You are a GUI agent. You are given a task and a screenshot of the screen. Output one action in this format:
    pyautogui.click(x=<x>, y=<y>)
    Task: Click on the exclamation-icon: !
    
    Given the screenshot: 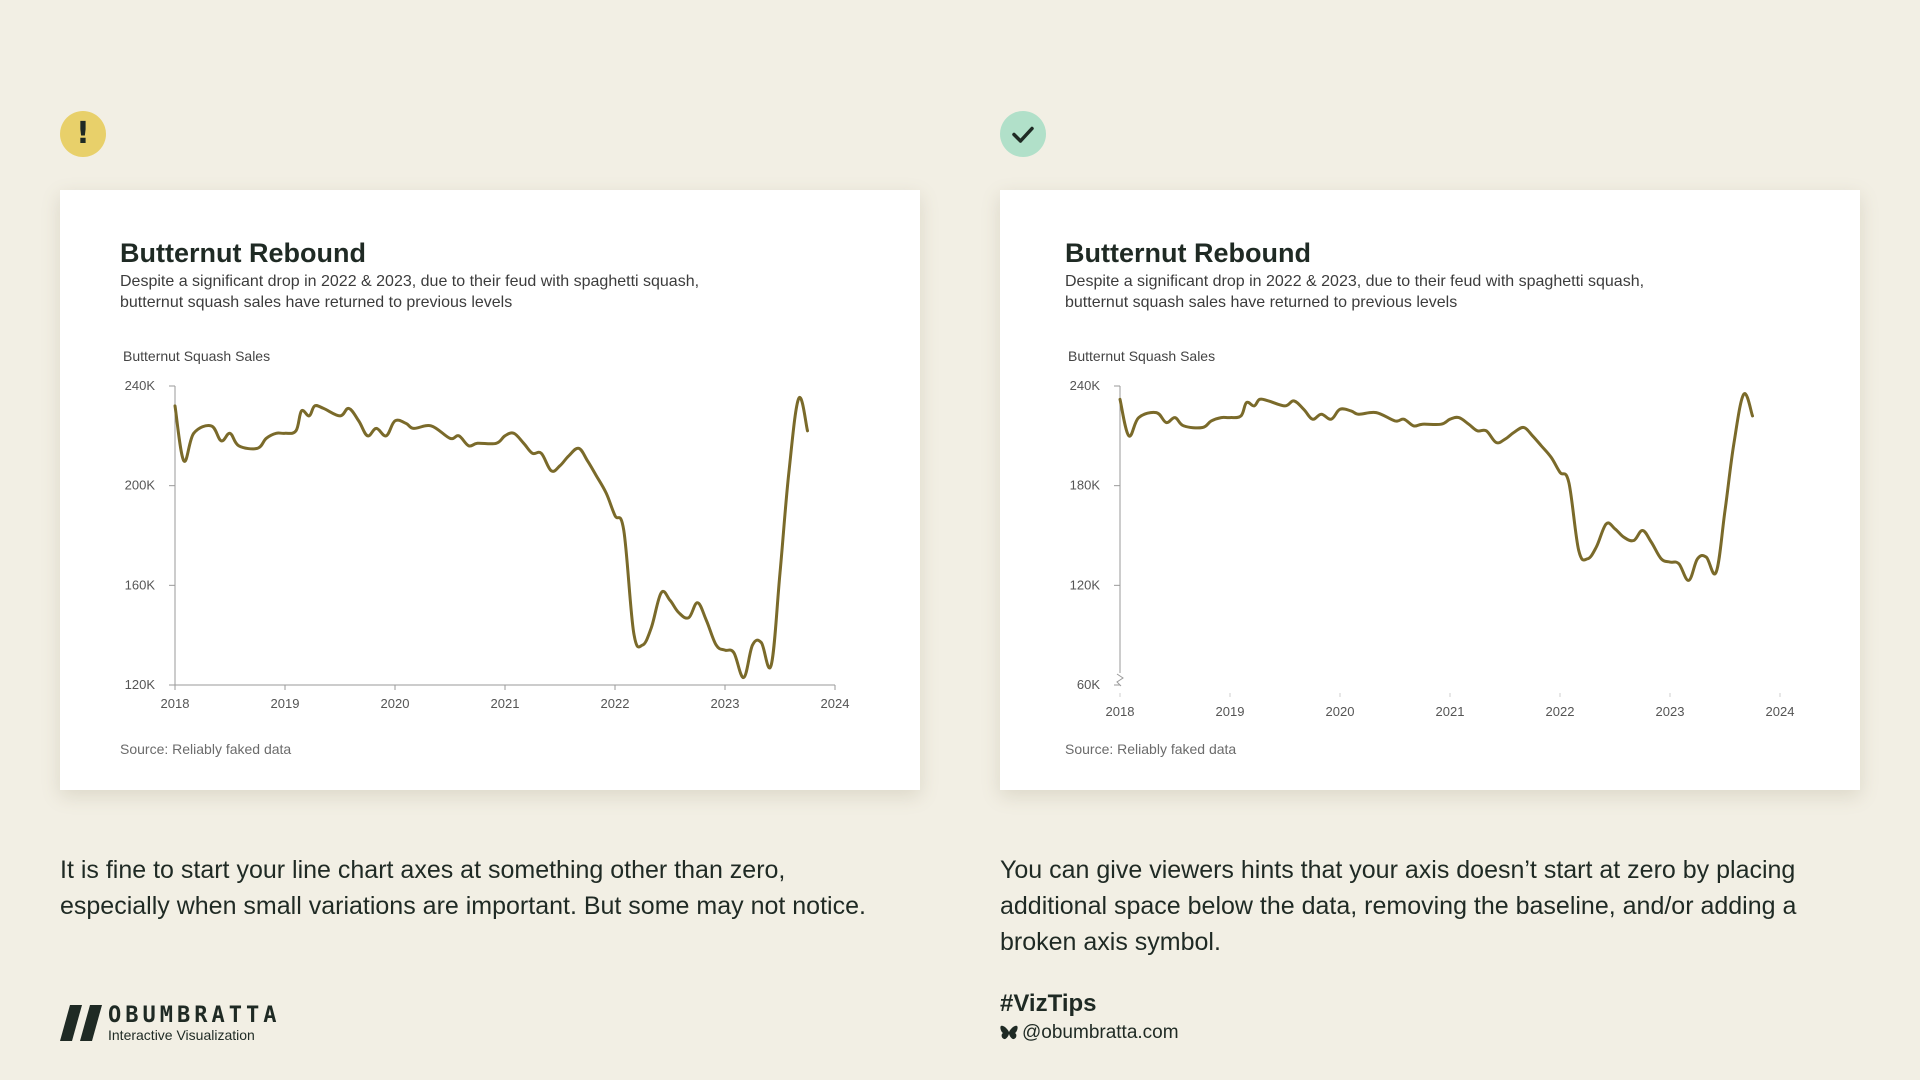 What is the action you would take?
    pyautogui.click(x=83, y=133)
    